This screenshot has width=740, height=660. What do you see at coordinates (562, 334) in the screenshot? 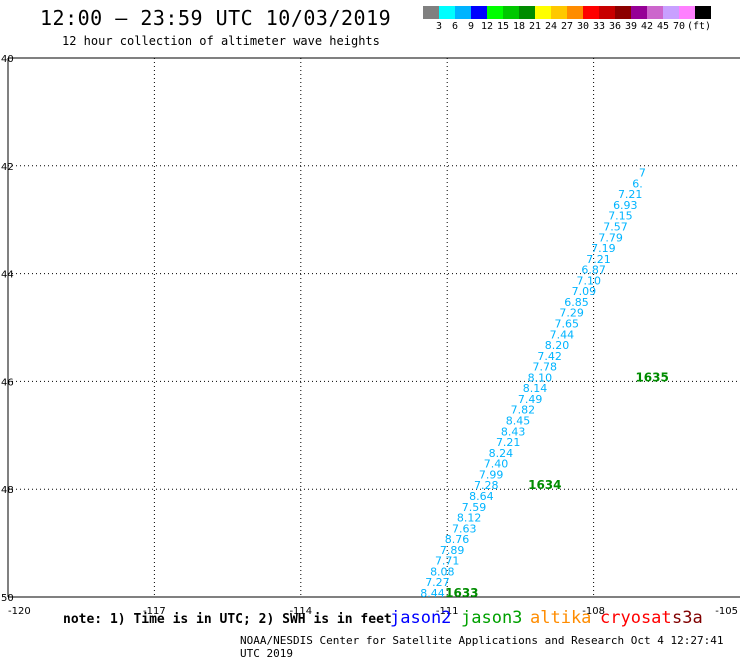
I see `wave-height-label: 7.44` at bounding box center [562, 334].